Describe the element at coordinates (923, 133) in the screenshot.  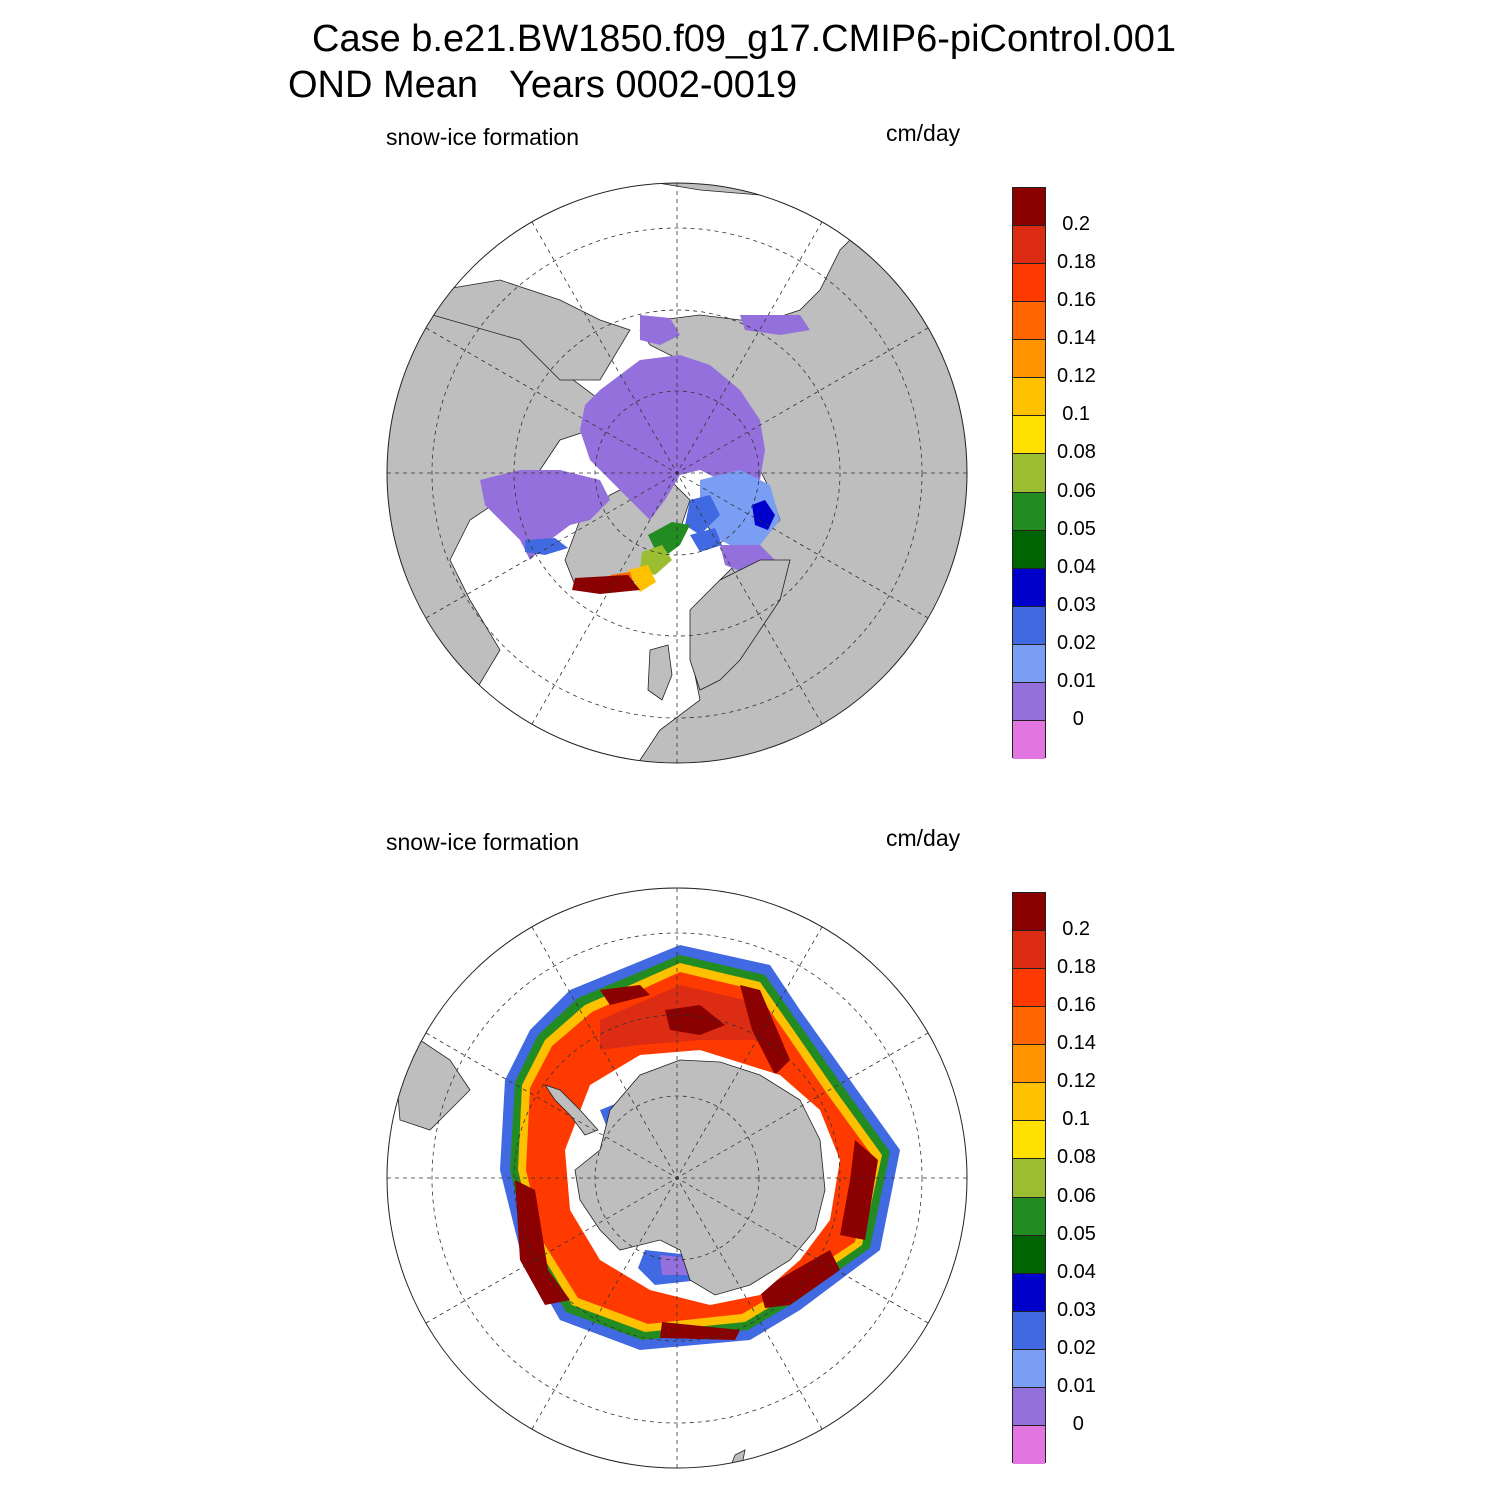
I see `arctic-panel-units: cm/day` at that location.